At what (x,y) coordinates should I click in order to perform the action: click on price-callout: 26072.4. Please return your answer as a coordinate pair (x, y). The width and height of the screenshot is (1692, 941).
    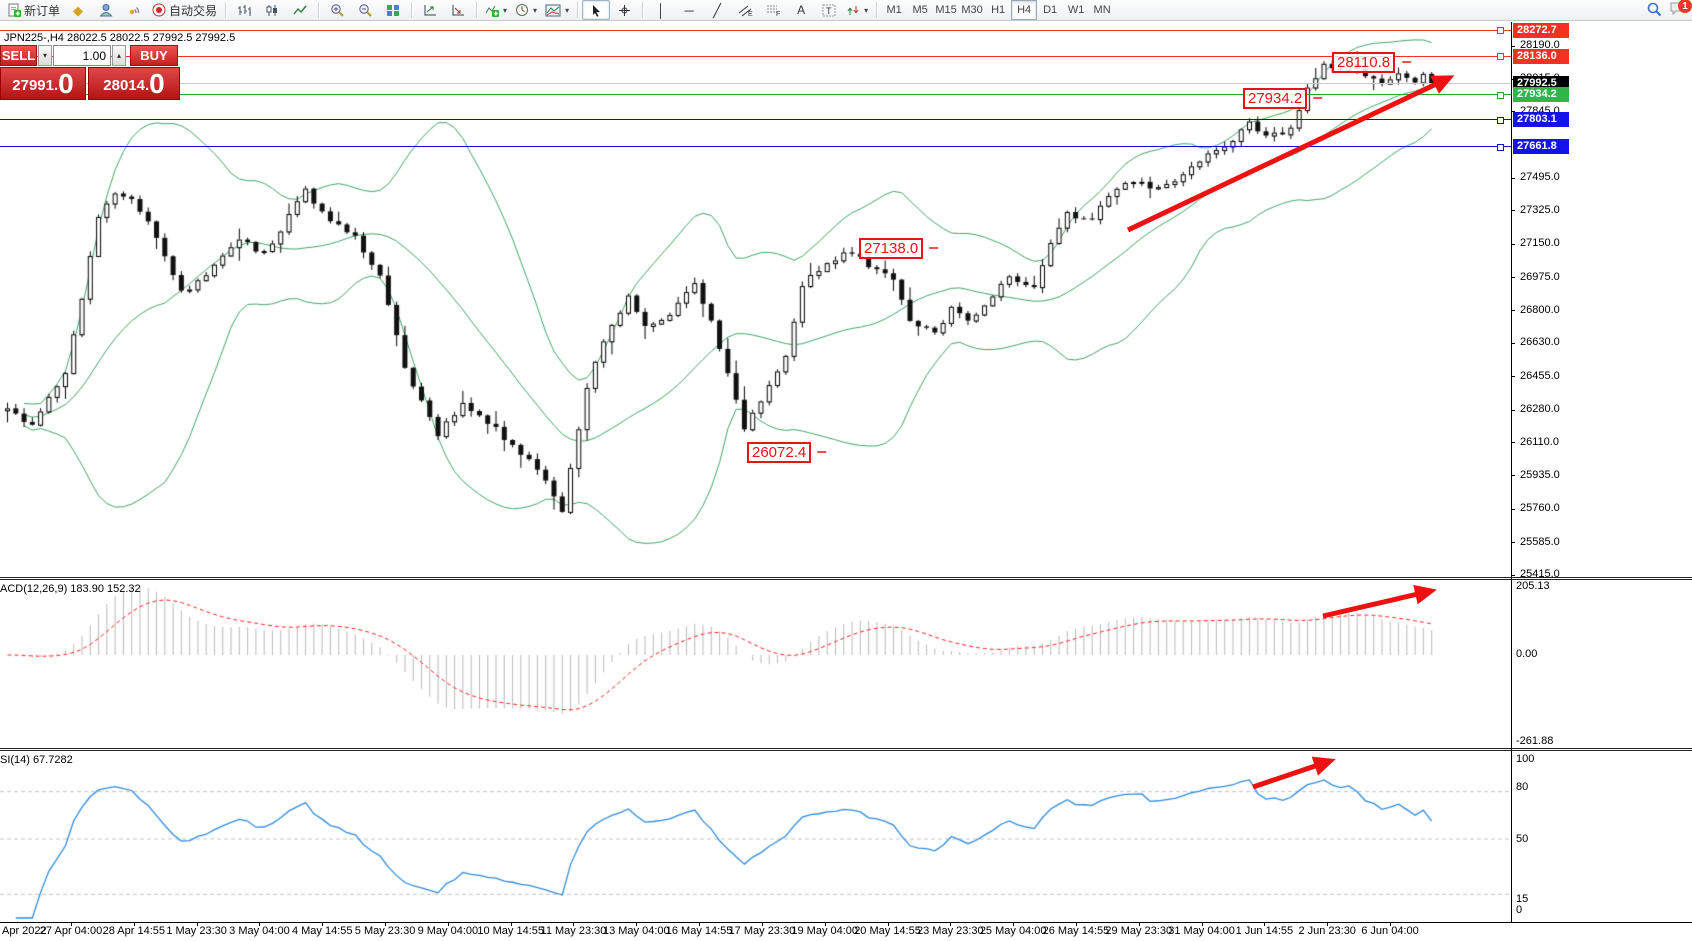
    Looking at the image, I should click on (779, 452).